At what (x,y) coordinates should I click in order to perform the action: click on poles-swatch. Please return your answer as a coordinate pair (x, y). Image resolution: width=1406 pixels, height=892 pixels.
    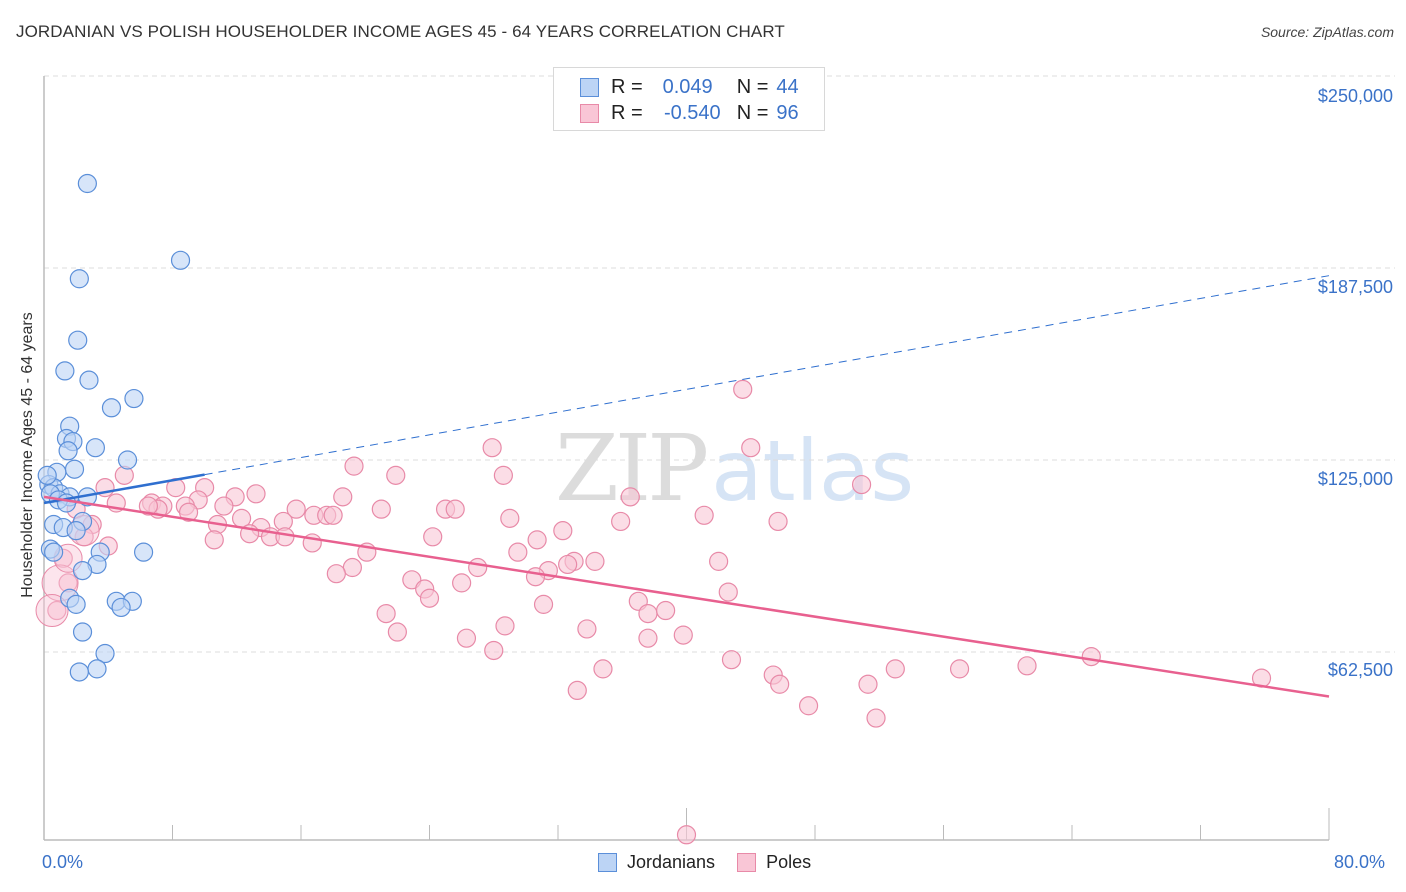
    Looking at the image, I should click on (747, 862).